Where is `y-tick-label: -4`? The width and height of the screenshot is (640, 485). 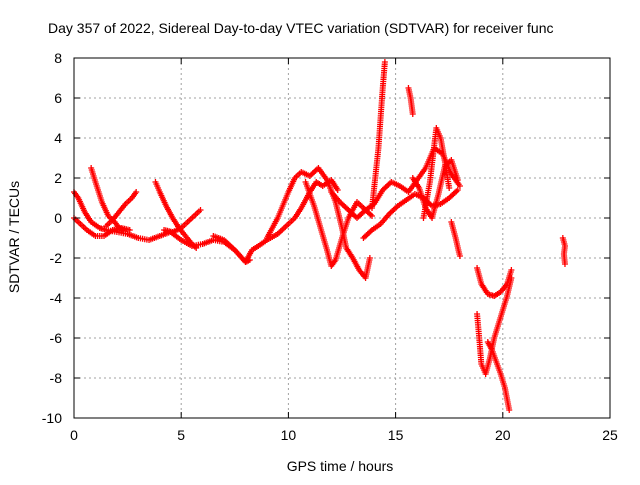
y-tick-label: -4 is located at coordinates (56, 298).